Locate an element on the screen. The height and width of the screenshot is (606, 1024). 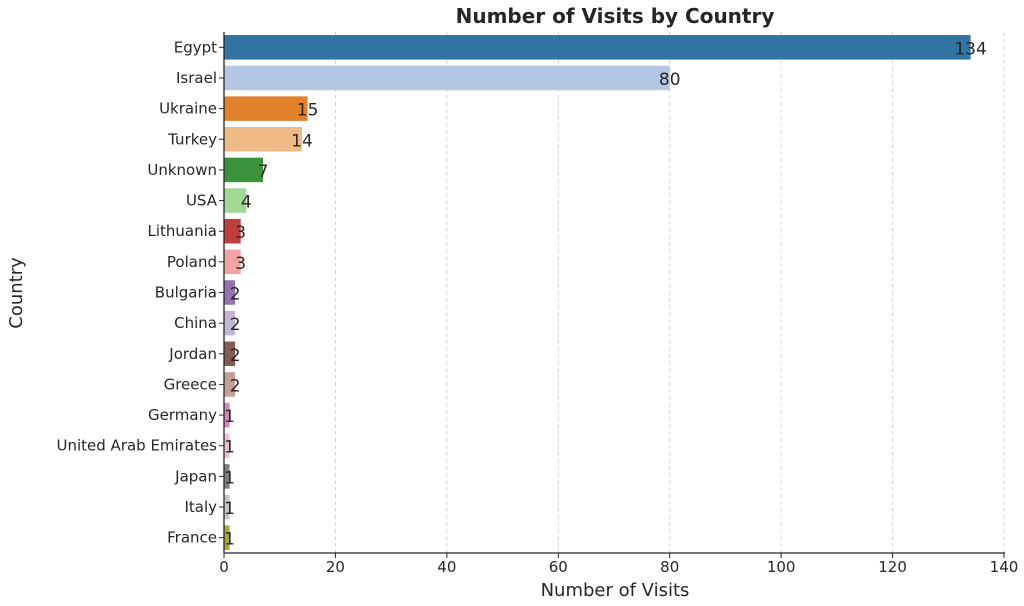
x-tick-label: 20 is located at coordinates (335, 567).